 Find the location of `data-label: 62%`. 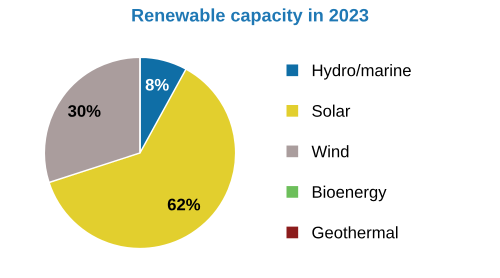

data-label: 62% is located at coordinates (184, 204).